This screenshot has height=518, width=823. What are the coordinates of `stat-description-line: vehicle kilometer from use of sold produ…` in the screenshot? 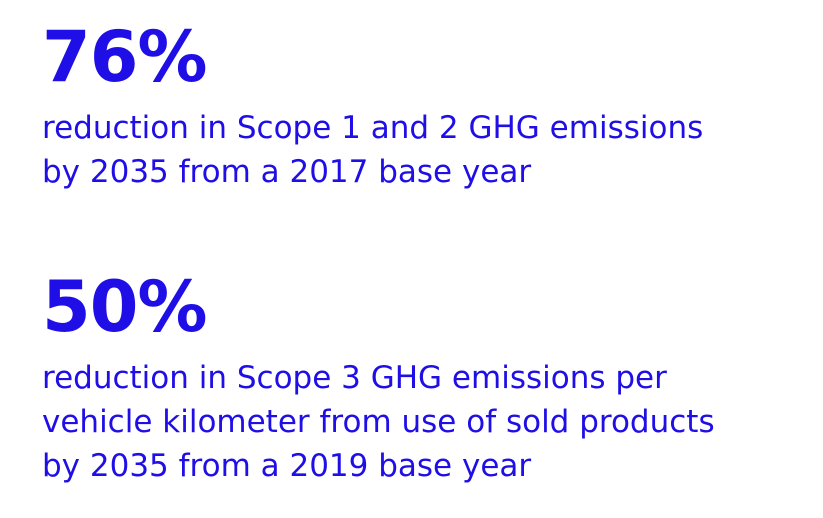 It's located at (378, 422).